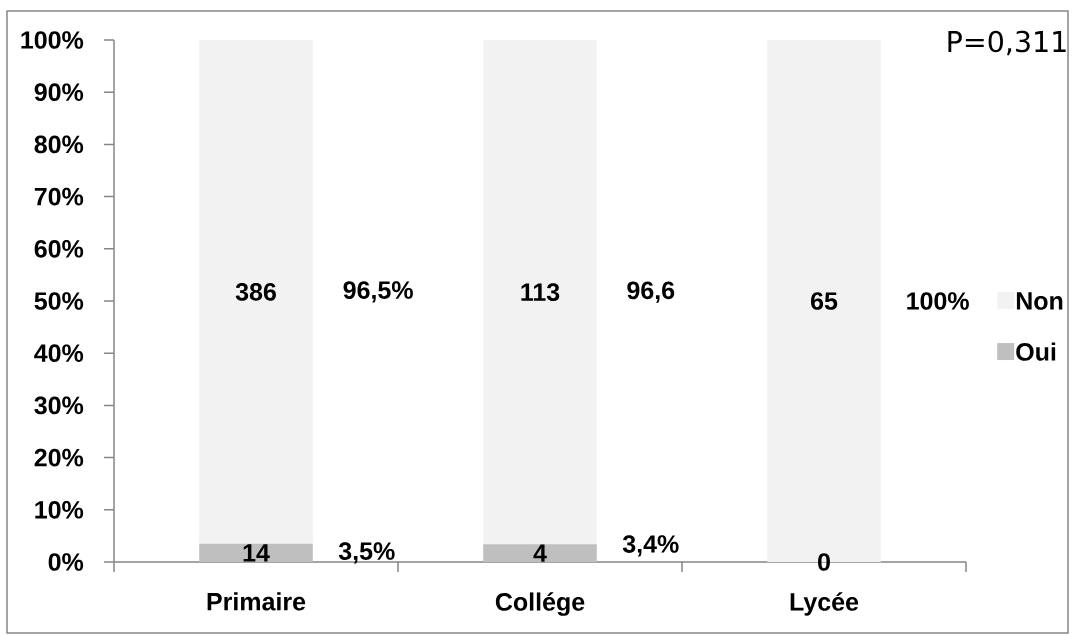 The height and width of the screenshot is (635, 1075). I want to click on y-tick-label: 90%, so click(59, 92).